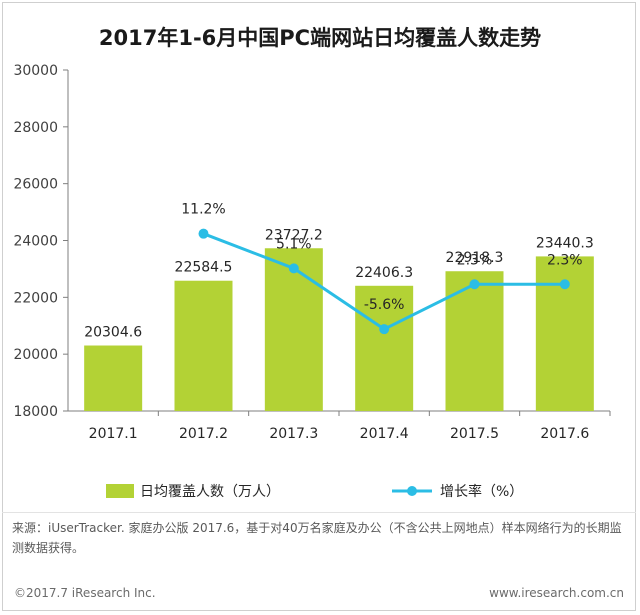  What do you see at coordinates (113, 333) in the screenshot?
I see `bar-value-label: 20304.6` at bounding box center [113, 333].